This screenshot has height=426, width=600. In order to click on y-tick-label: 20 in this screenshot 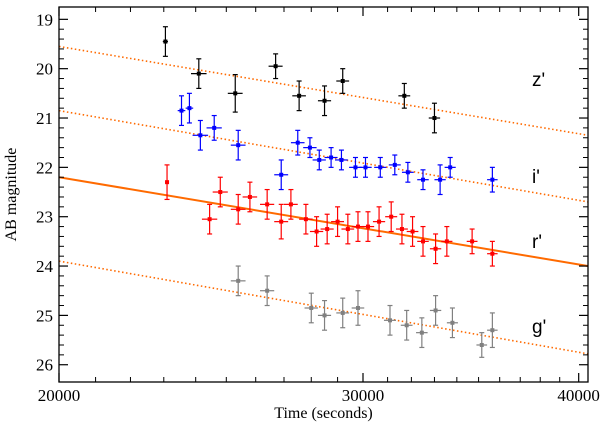, I will do `click(44, 69)`.